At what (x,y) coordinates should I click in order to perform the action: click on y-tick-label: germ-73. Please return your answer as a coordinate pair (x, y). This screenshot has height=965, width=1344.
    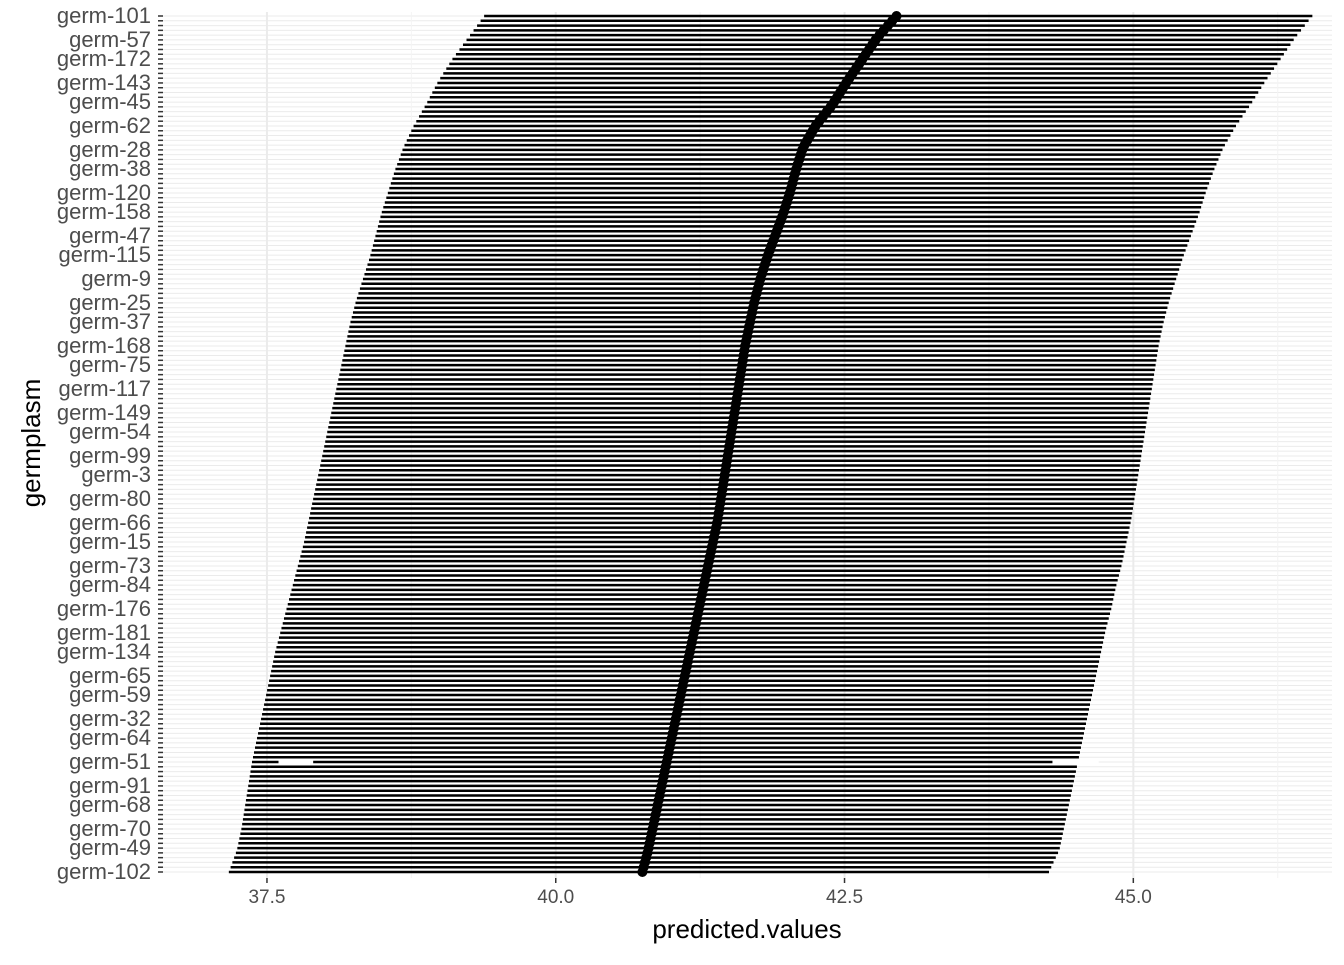
    Looking at the image, I should click on (110, 565).